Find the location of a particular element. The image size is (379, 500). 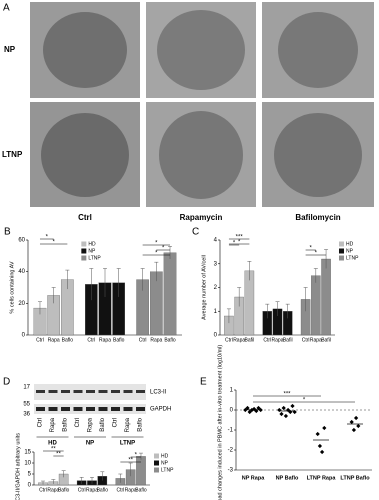

group-label: HD is located at coordinates (52, 444).